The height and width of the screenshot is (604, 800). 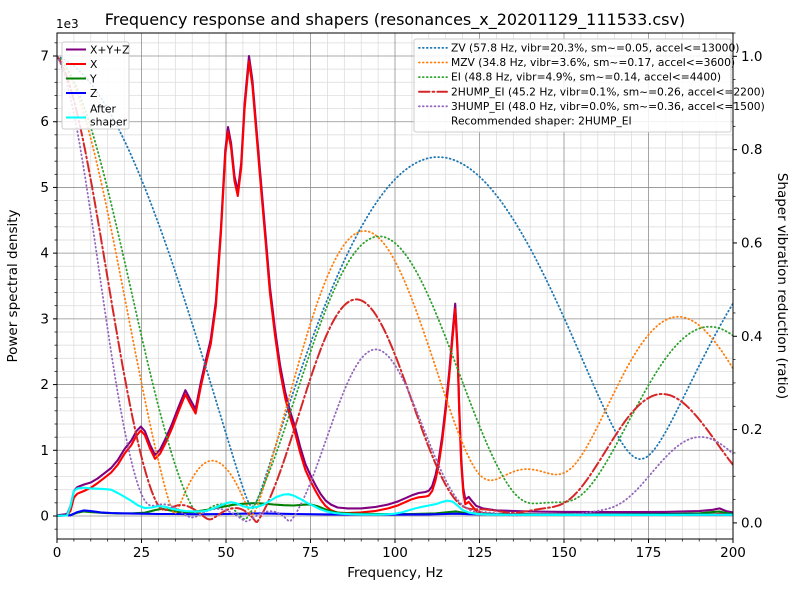 What do you see at coordinates (103, 109) in the screenshot?
I see `legend-label: After` at bounding box center [103, 109].